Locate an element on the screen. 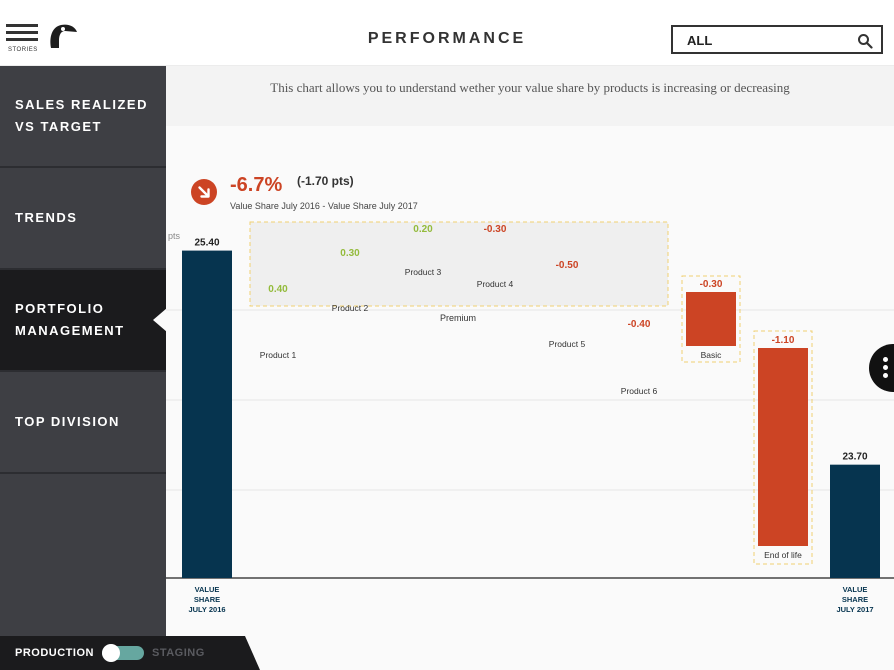  toucan-logo-icon is located at coordinates (63, 36).